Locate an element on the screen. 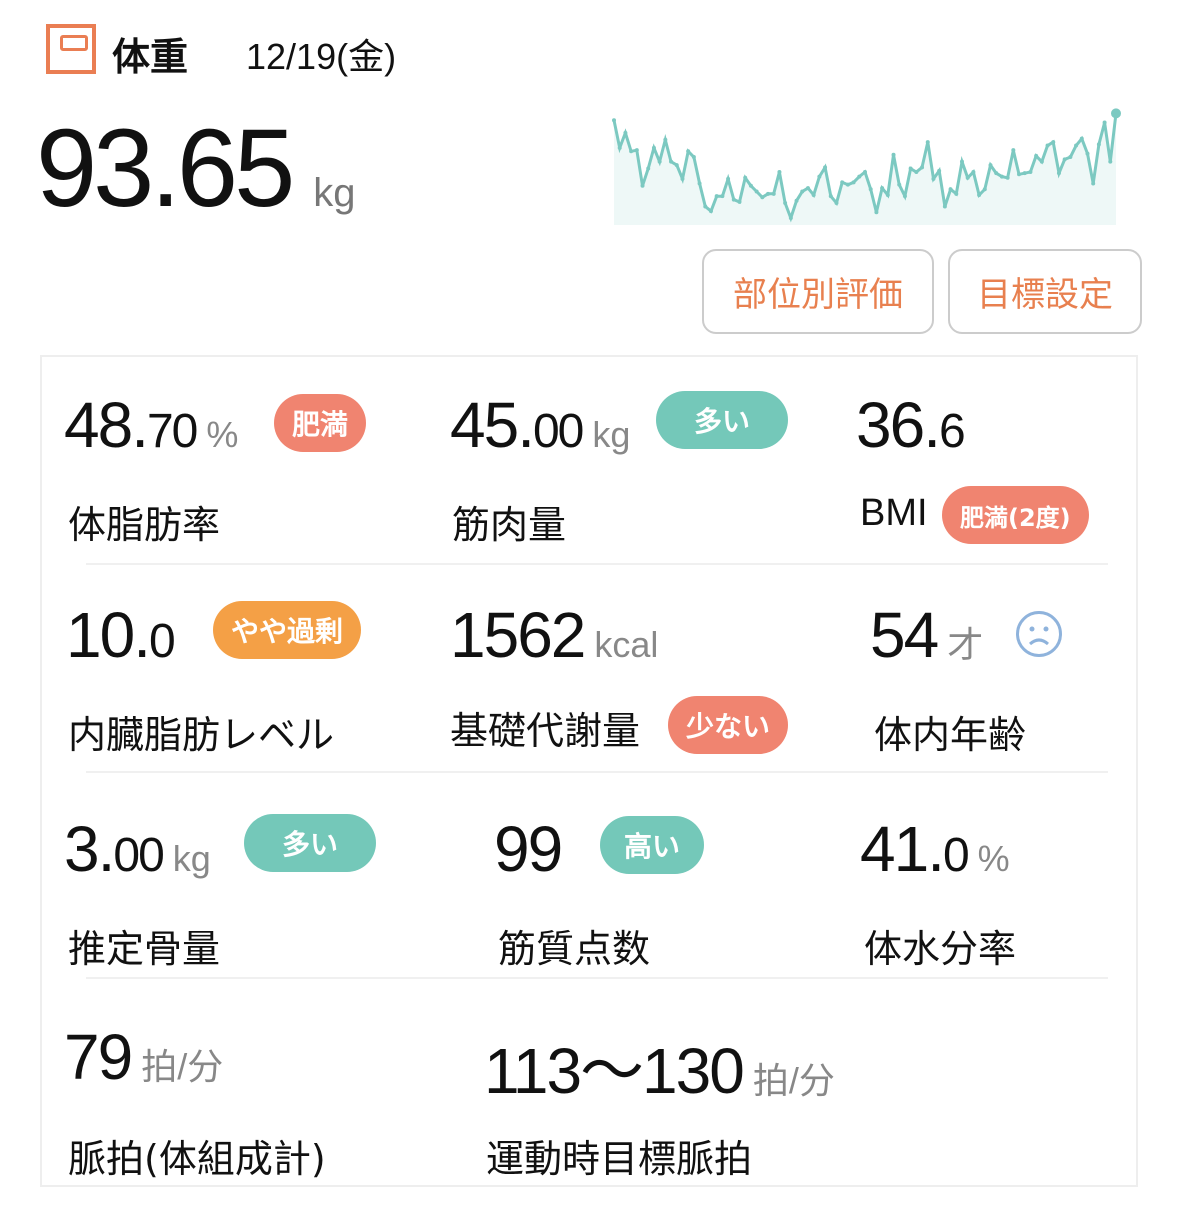  body-fat-value: 48.70% is located at coordinates (151, 425).